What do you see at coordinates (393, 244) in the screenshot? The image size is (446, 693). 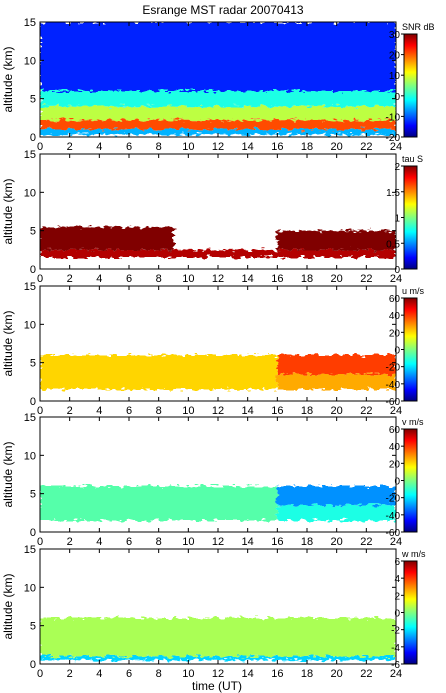 I see `colorbar-tick-label: 0.5` at bounding box center [393, 244].